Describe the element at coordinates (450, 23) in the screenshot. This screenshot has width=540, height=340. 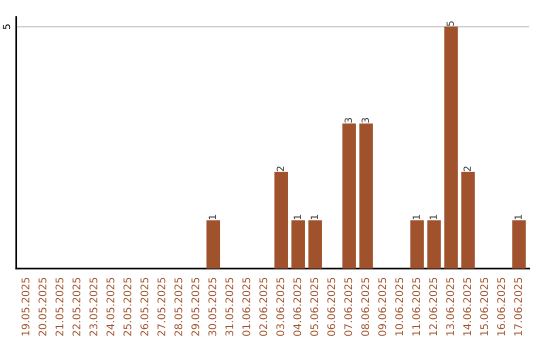
I see `data-label: 5` at that location.